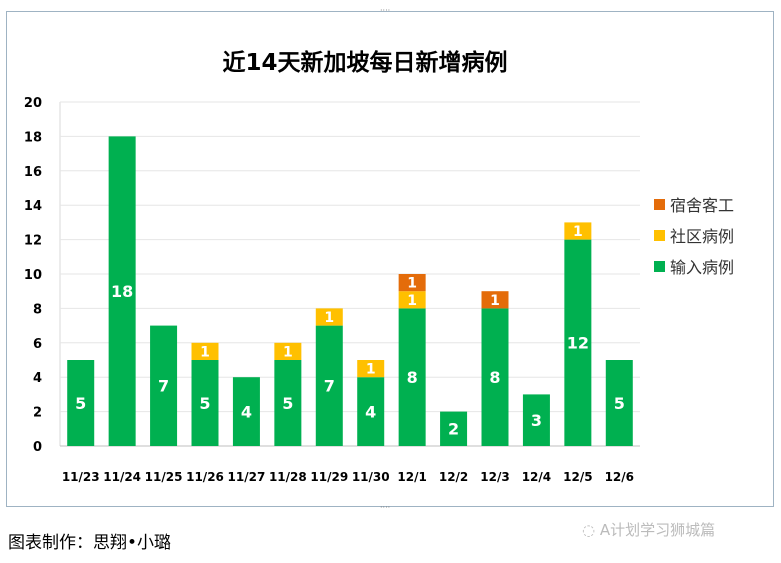 Image resolution: width=781 pixels, height=563 pixels. Describe the element at coordinates (205, 477) in the screenshot. I see `x-tick-label: 11/26` at that location.